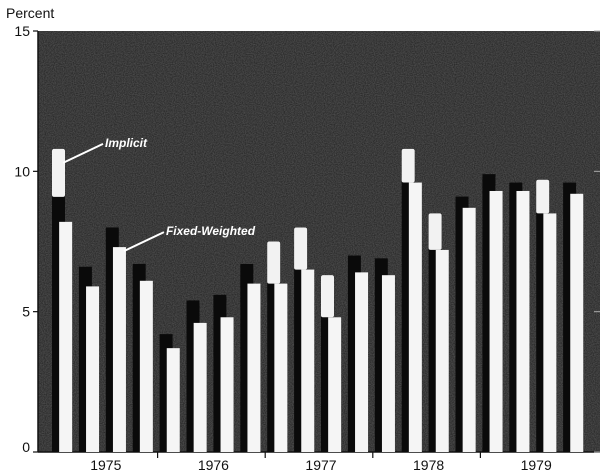 The width and height of the screenshot is (602, 472). Describe the element at coordinates (30, 13) in the screenshot. I see `y-axis-label: Percent` at that location.